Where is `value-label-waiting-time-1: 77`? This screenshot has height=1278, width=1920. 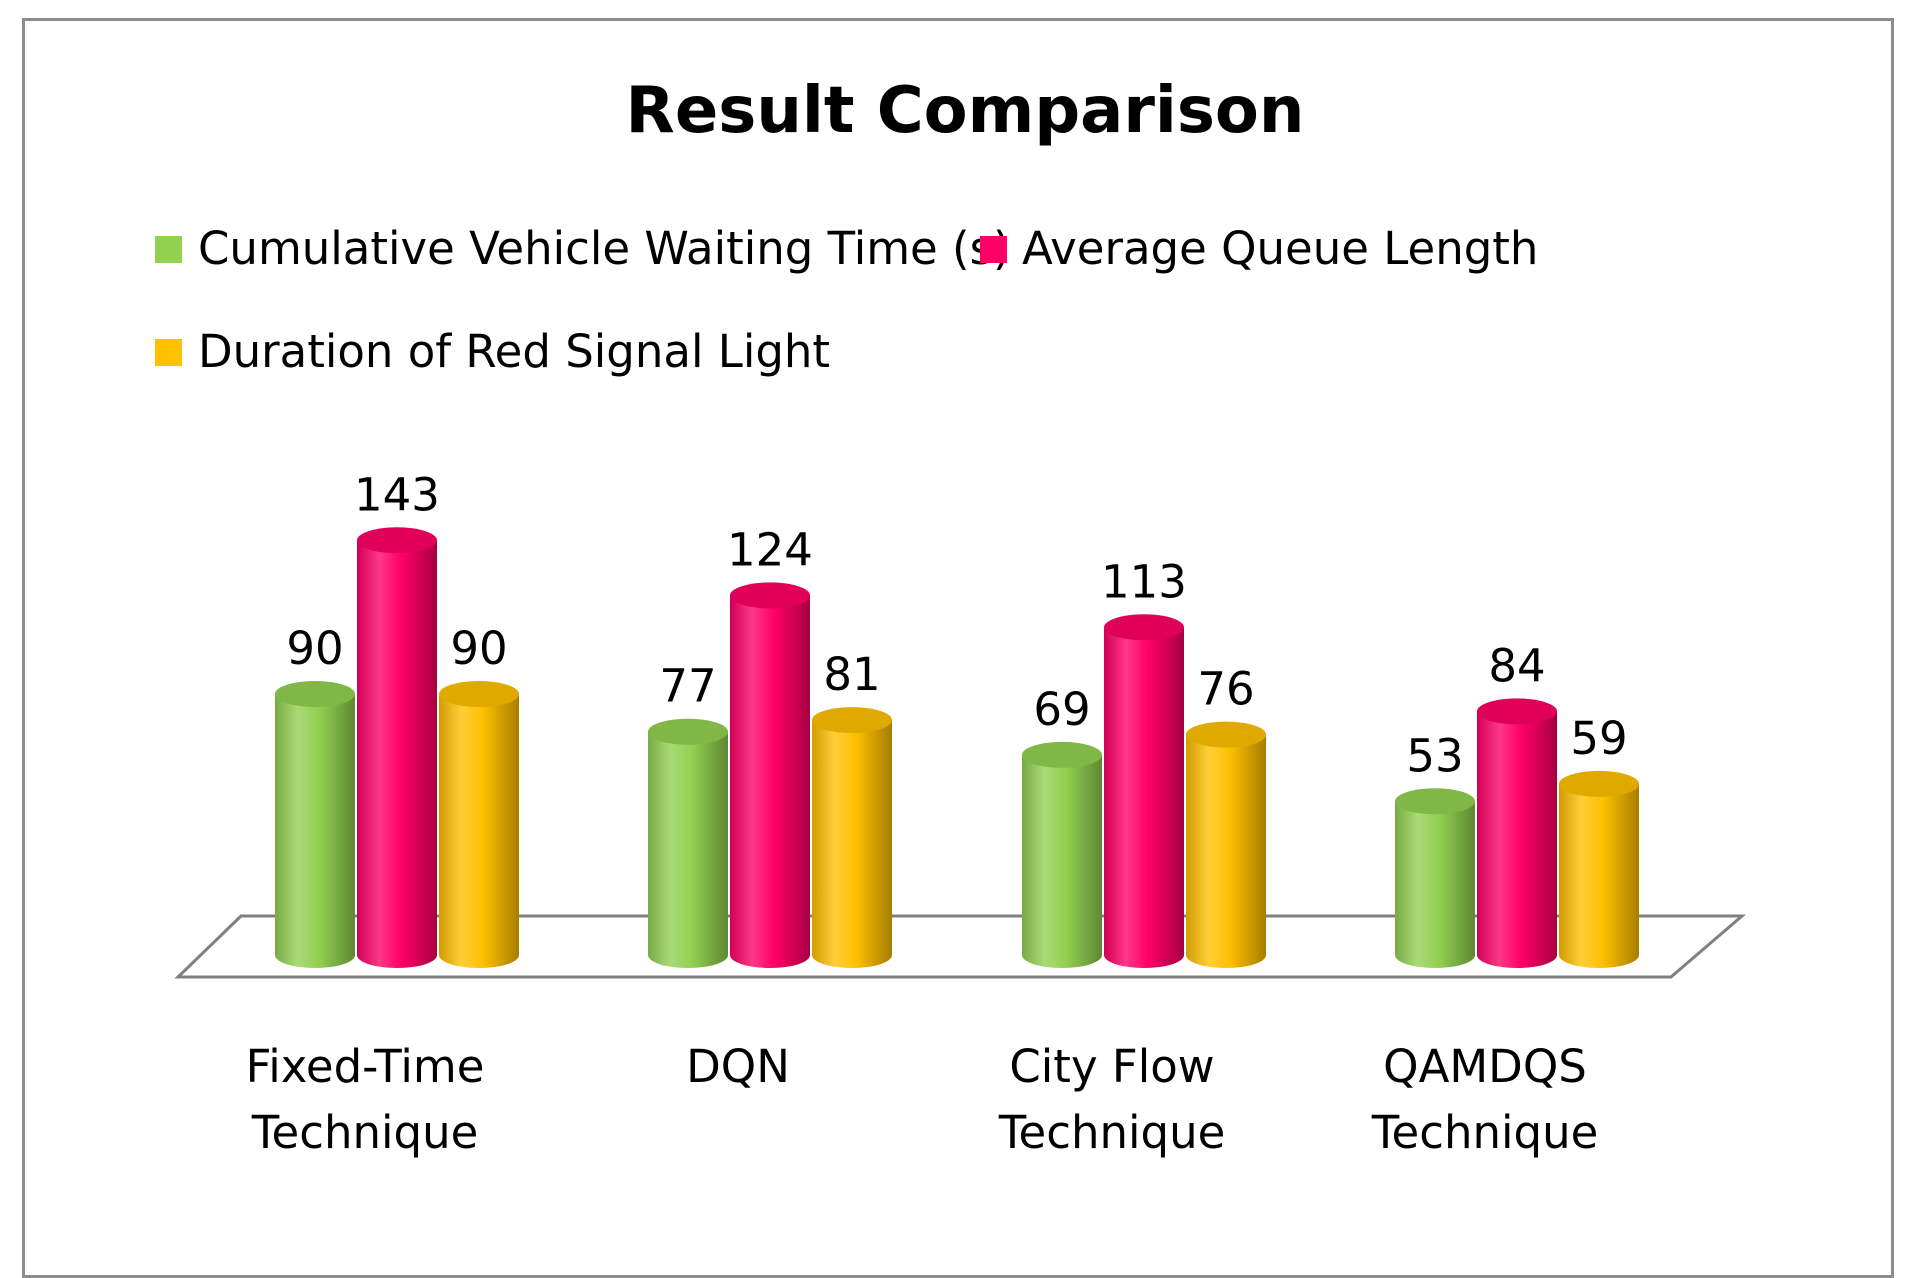 value-label-waiting-time-1: 77 is located at coordinates (687, 686).